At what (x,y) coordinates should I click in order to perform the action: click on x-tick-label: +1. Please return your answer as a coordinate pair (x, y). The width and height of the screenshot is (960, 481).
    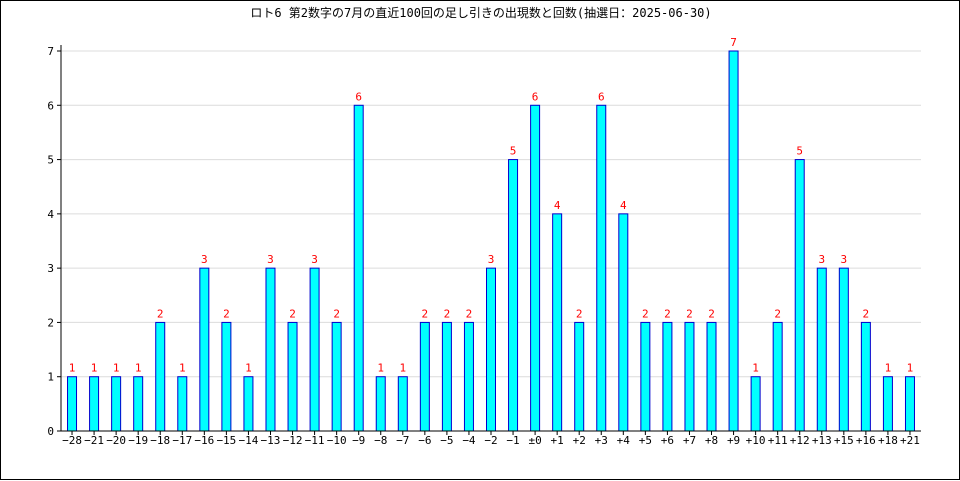
    Looking at the image, I should click on (557, 440).